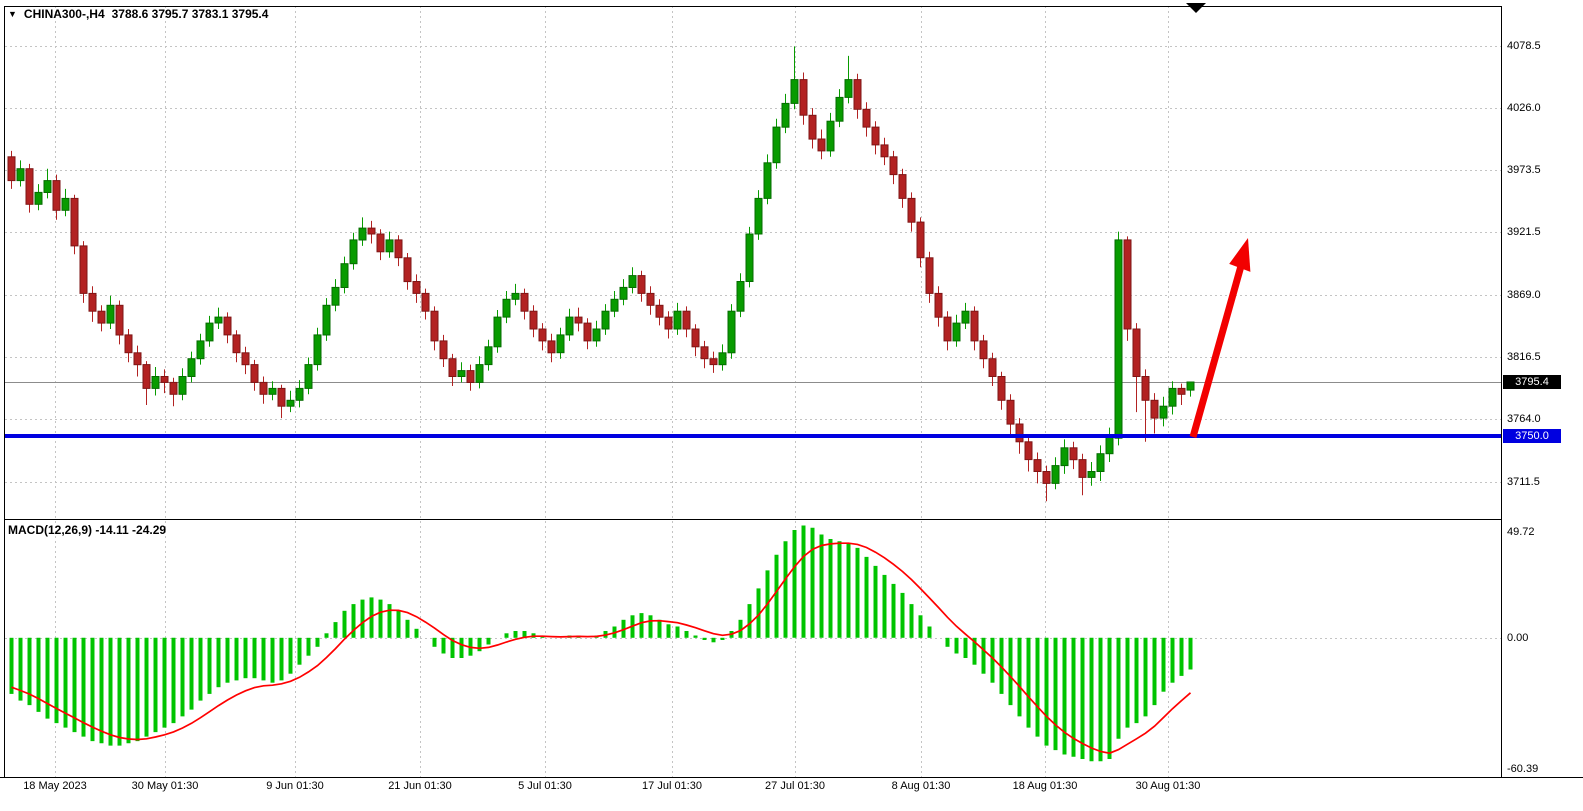 This screenshot has height=811, width=1583. I want to click on price-tick-label: 3764.0, so click(1524, 419).